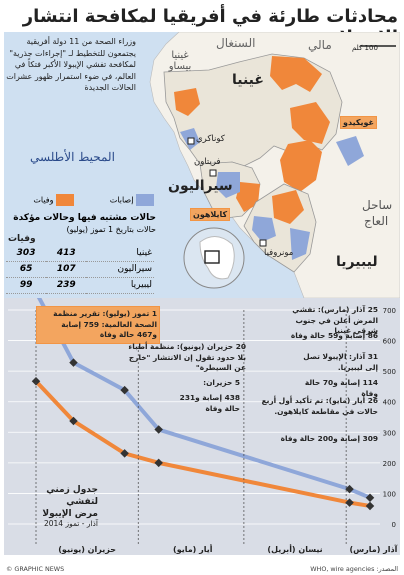 The image size is (404, 575). I want to click on label-ivory-coast-1: ساحل, so click(377, 205).